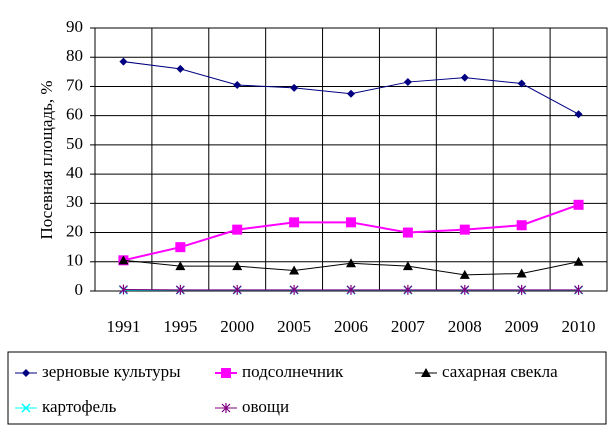 This screenshot has width=612, height=433. Describe the element at coordinates (465, 326) in the screenshot. I see `x-tick-label: 2008` at that location.